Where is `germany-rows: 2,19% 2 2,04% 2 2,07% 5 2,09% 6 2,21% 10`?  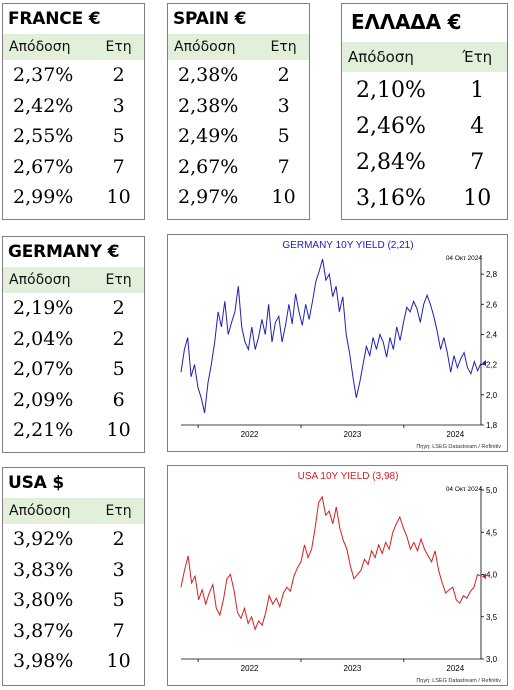
germany-rows: 2,19% 2 2,04% 2 2,07% 5 2,09% 6 2,21% 10 is located at coordinates (73, 369).